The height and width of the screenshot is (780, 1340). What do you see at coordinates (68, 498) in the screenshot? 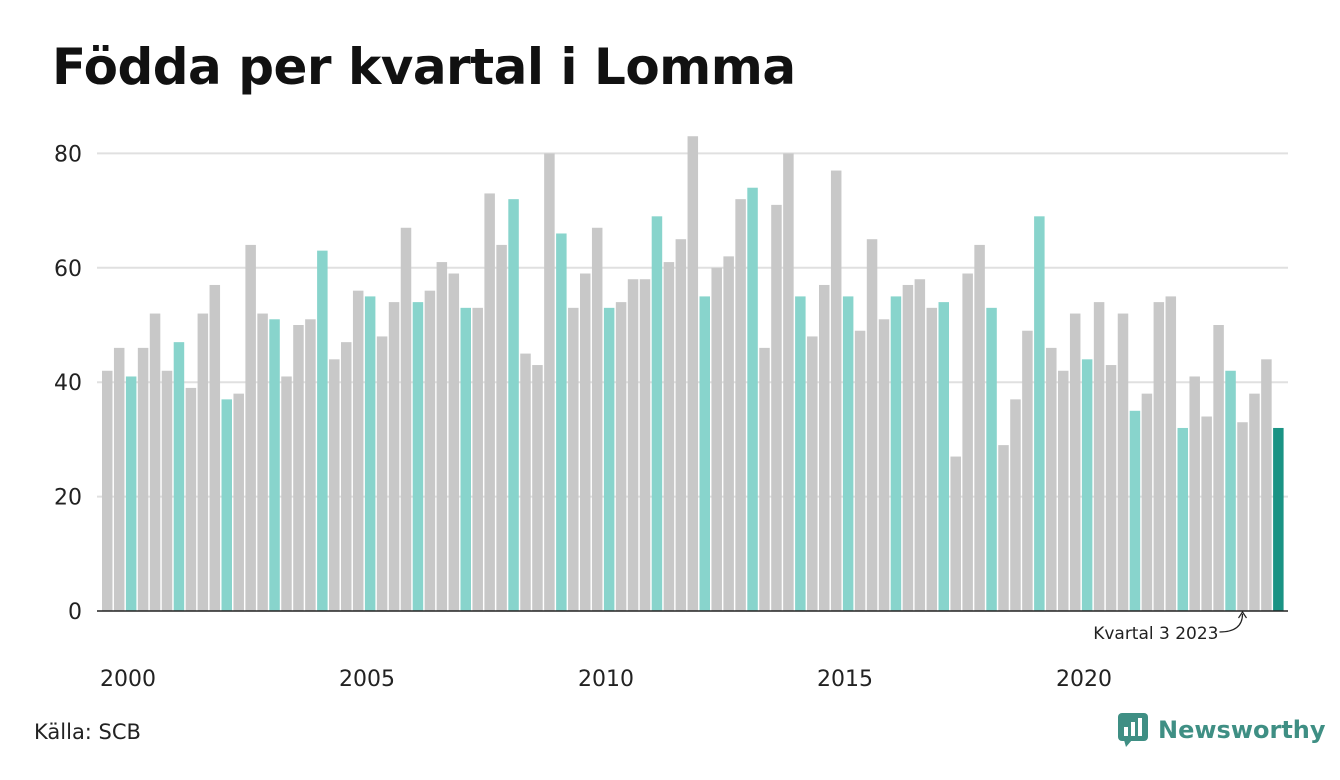
I see `y-tick-label: 20` at bounding box center [68, 498].